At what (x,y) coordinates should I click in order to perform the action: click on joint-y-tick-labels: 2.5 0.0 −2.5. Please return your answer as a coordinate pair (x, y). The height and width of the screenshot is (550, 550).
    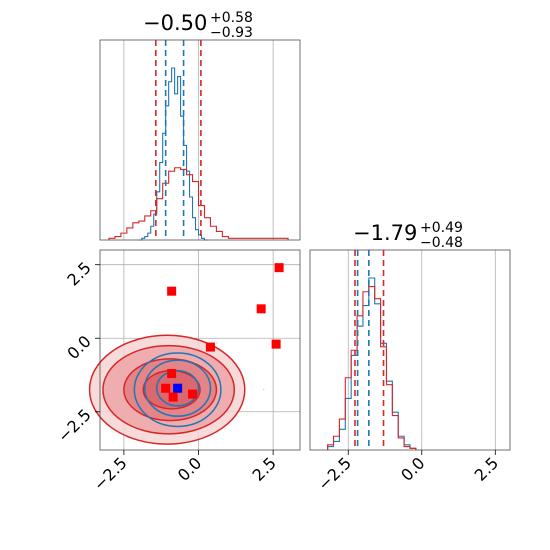
    Looking at the image, I should click on (77, 352).